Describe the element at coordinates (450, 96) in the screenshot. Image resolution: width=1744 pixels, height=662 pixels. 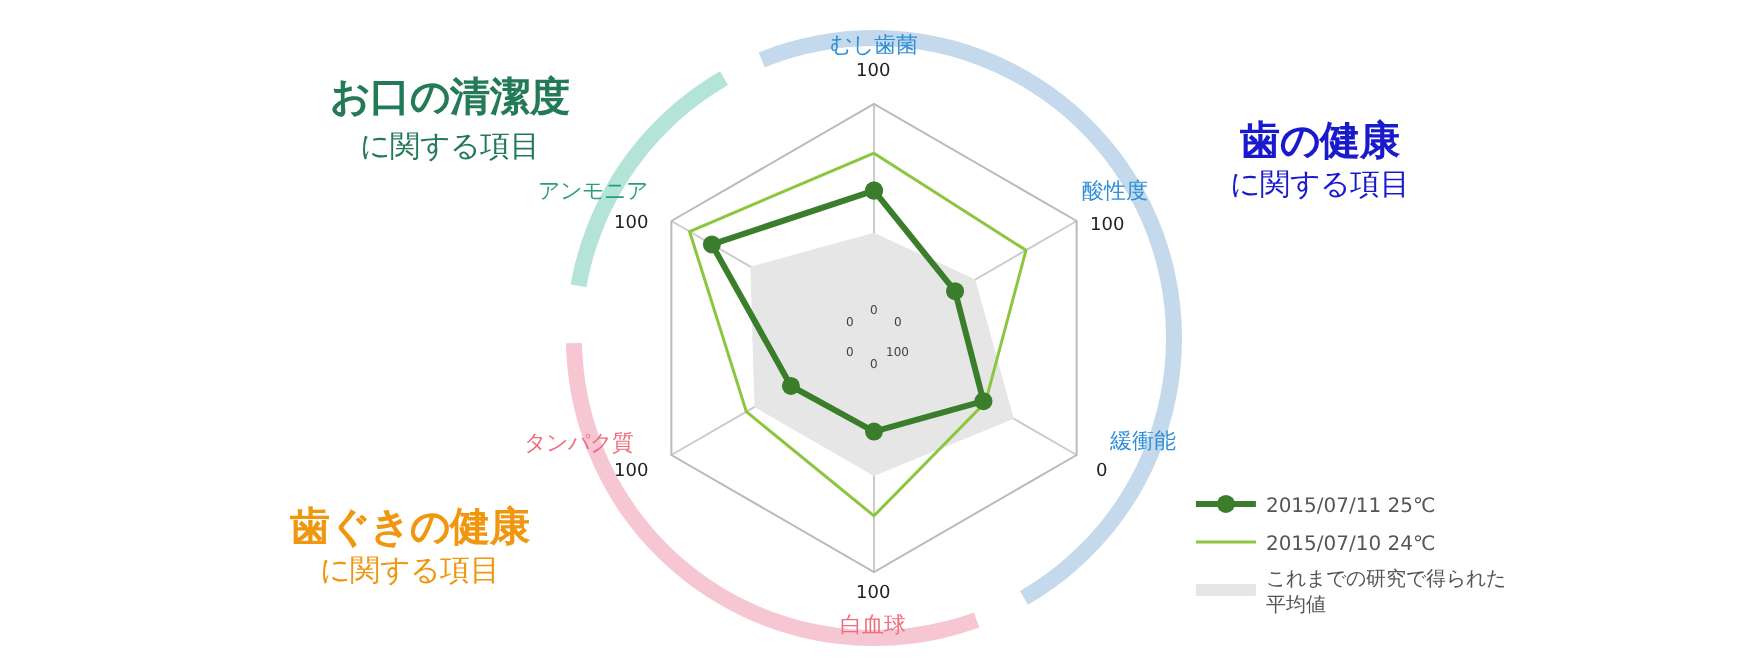
I see `text: お口の清潔度` at that location.